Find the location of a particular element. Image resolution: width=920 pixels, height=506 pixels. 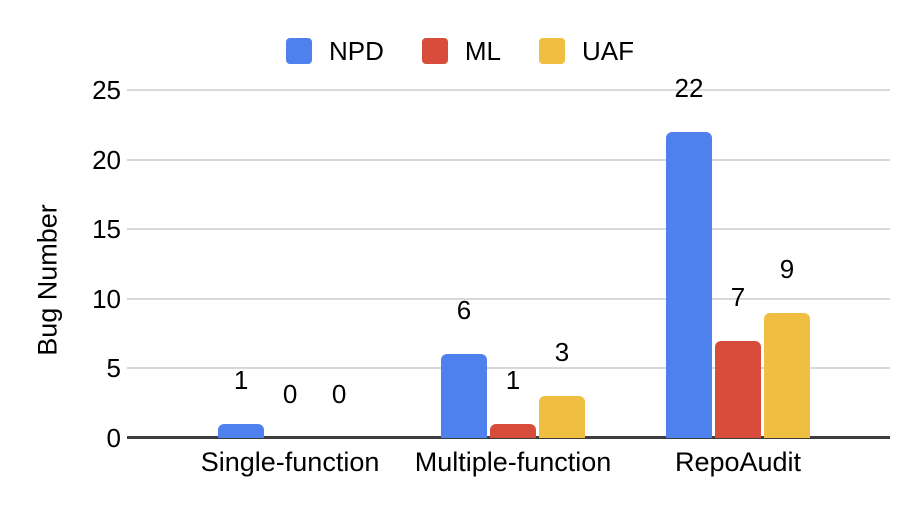

bar-value-label: 7 is located at coordinates (738, 296).